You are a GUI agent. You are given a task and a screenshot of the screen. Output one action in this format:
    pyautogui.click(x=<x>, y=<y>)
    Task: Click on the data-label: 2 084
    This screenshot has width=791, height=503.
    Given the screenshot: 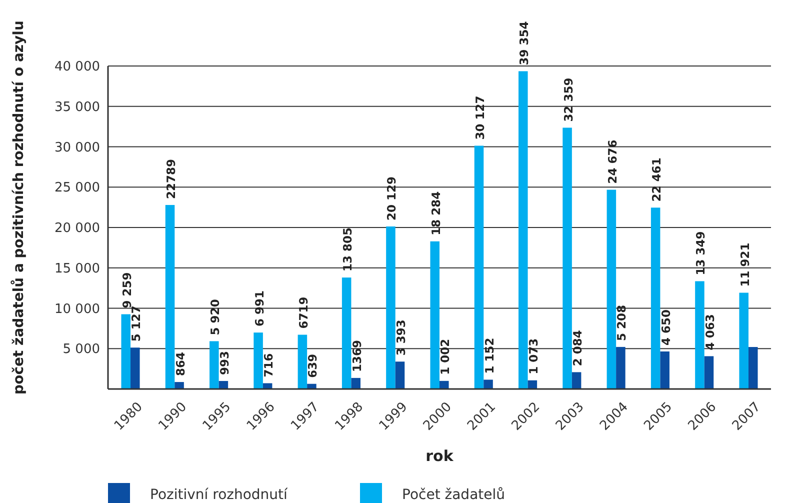 What is the action you would take?
    pyautogui.click(x=577, y=348)
    